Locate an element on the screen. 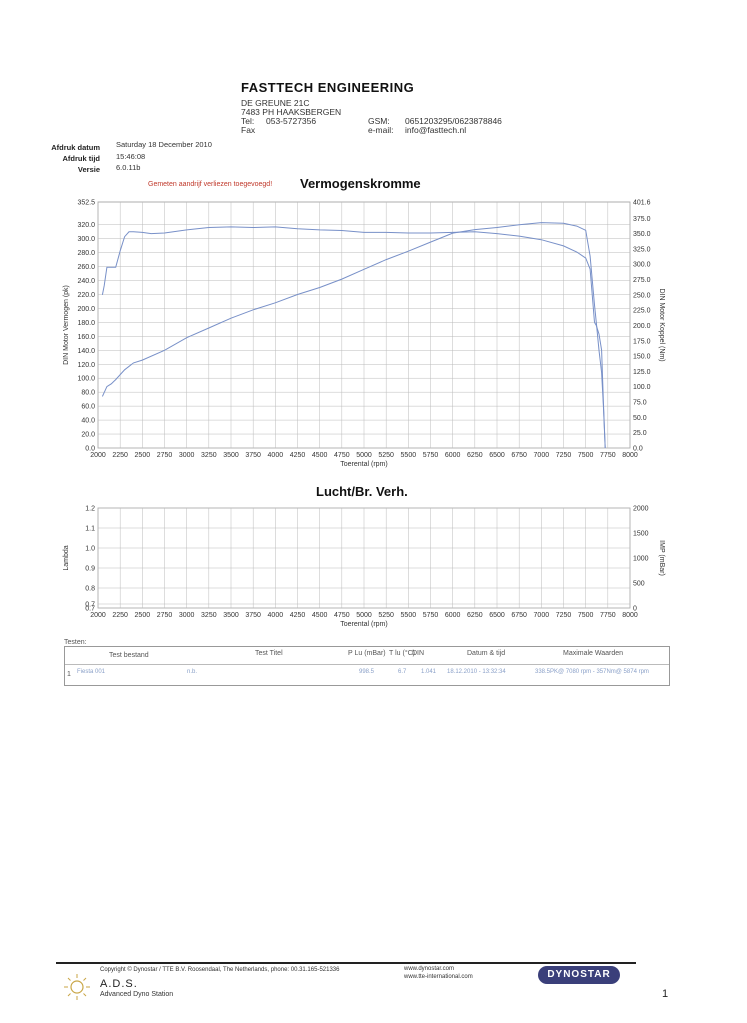  ads-logo-text: A.D.S. is located at coordinates (119, 984).